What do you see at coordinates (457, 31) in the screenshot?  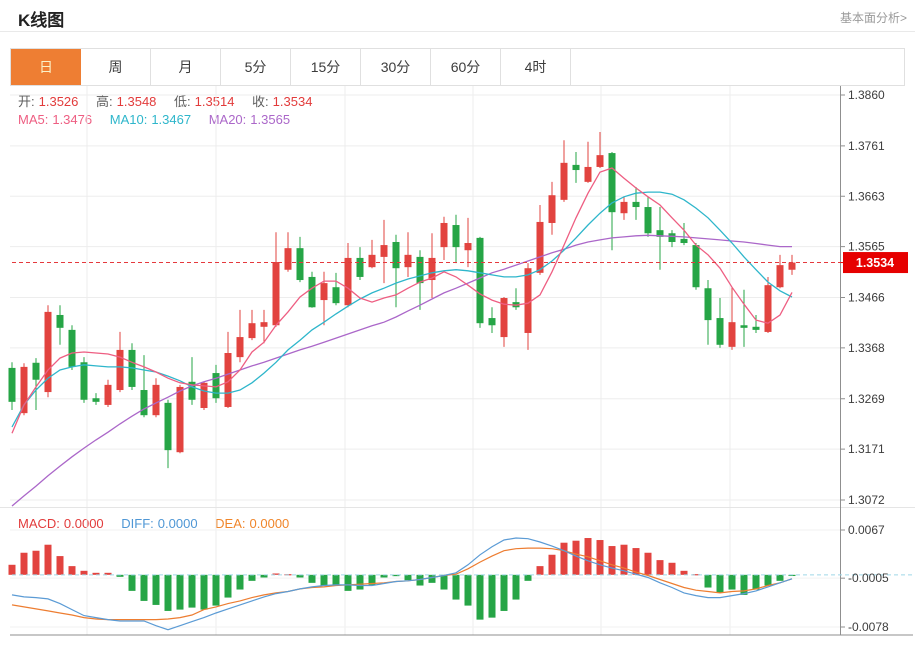 I see `header-divider` at bounding box center [457, 31].